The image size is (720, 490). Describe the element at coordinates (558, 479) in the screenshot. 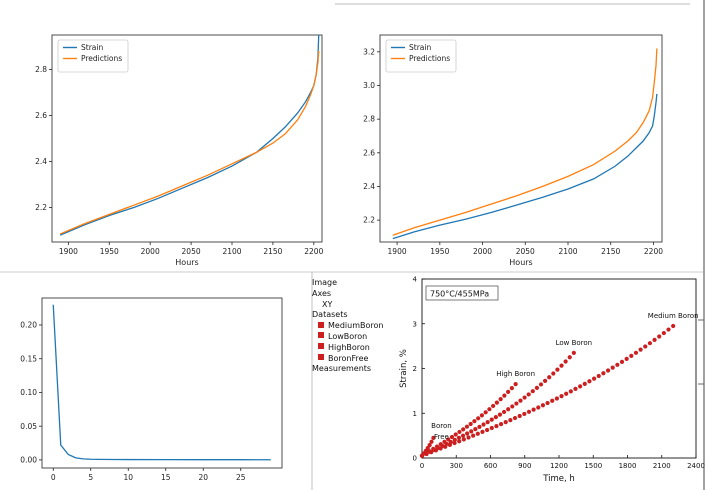

I see `x-axis-label: Time, h` at that location.